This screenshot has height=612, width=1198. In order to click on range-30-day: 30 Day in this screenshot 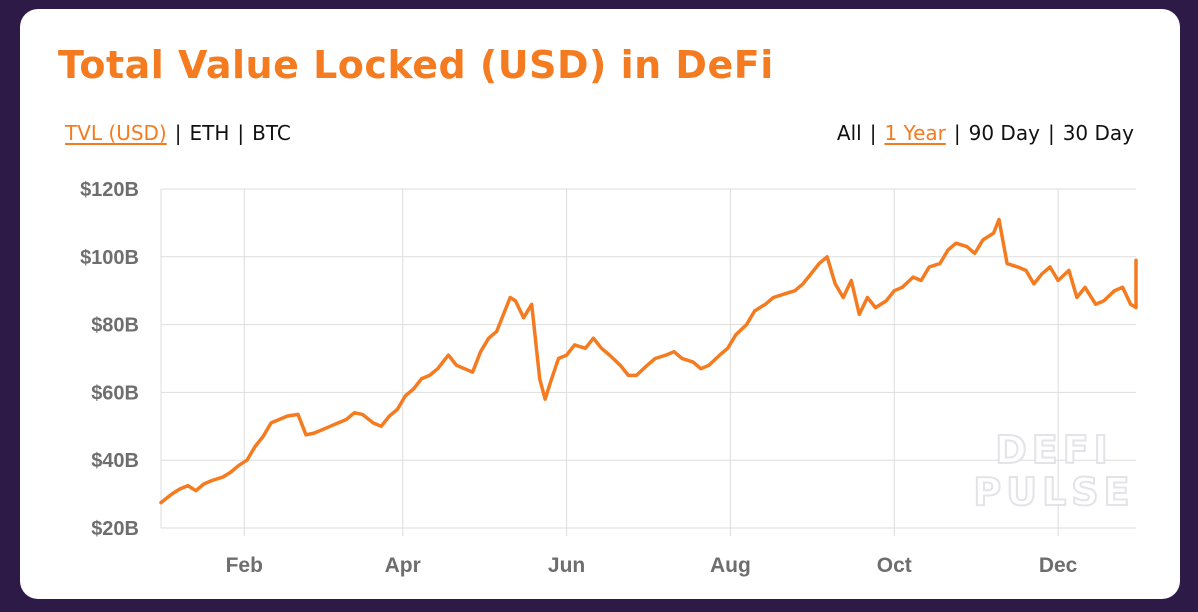, I will do `click(1098, 133)`.